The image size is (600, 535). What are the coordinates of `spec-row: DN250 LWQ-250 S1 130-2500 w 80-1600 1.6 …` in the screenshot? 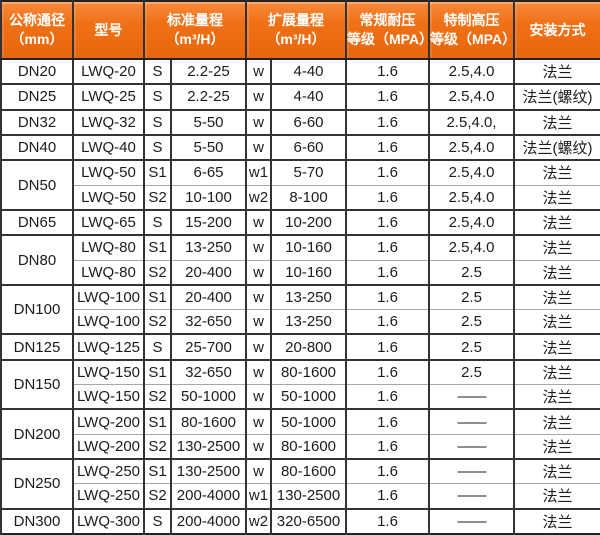 It's located at (300, 483).